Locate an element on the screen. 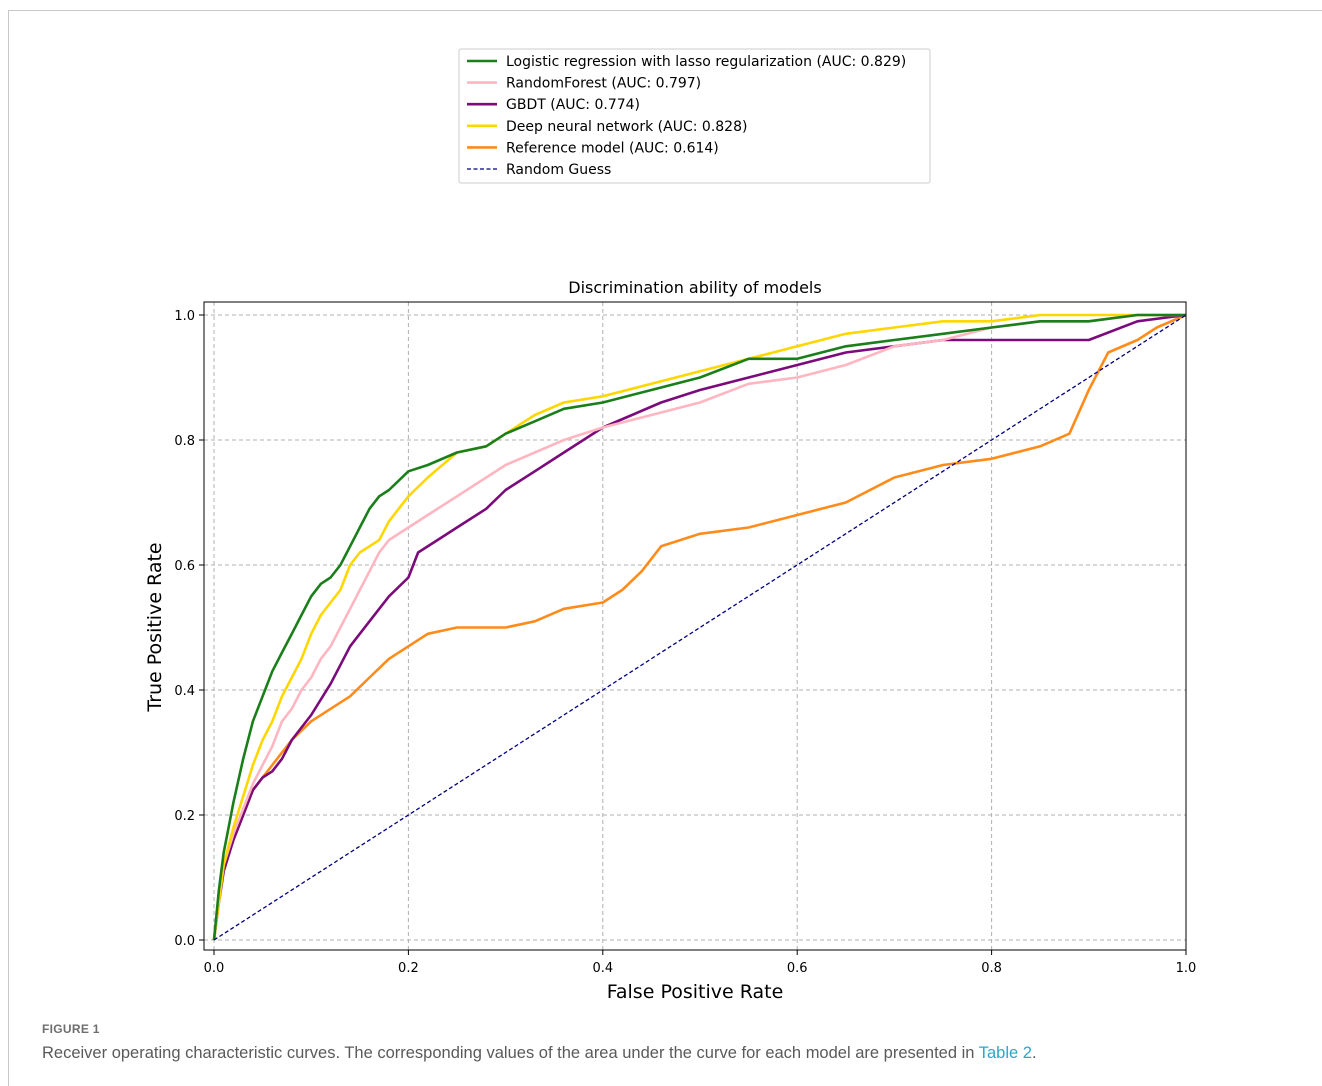  legend-label: Random Guess is located at coordinates (558, 170).